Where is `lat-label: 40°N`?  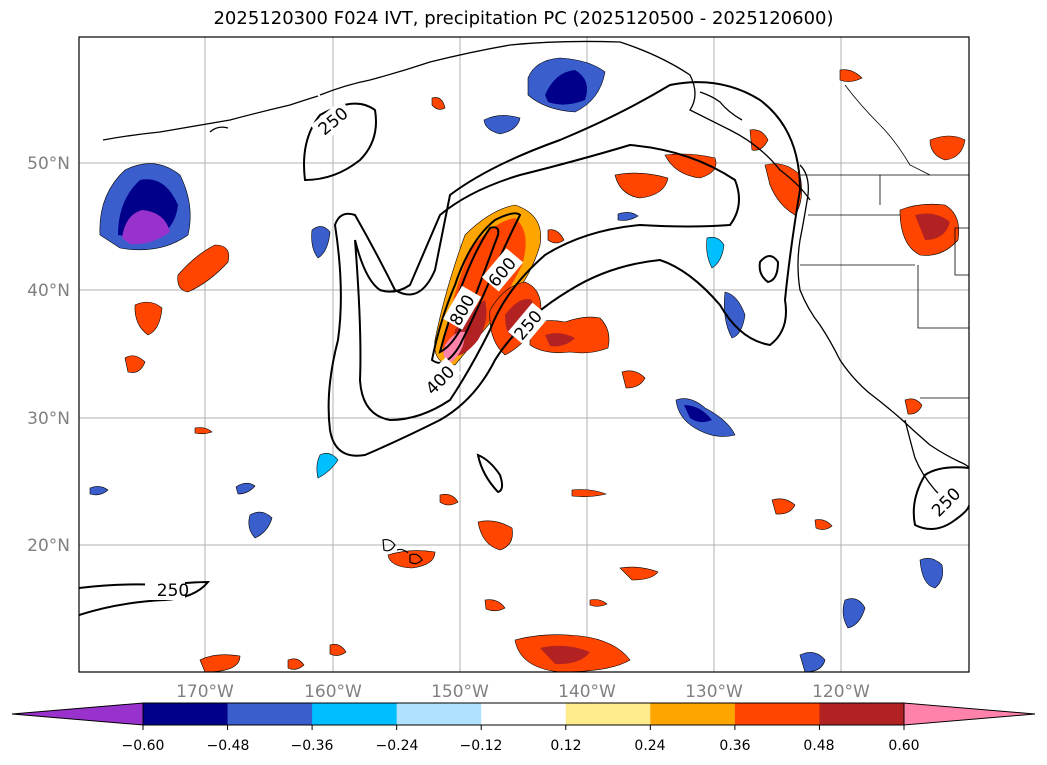 lat-label: 40°N is located at coordinates (48, 291).